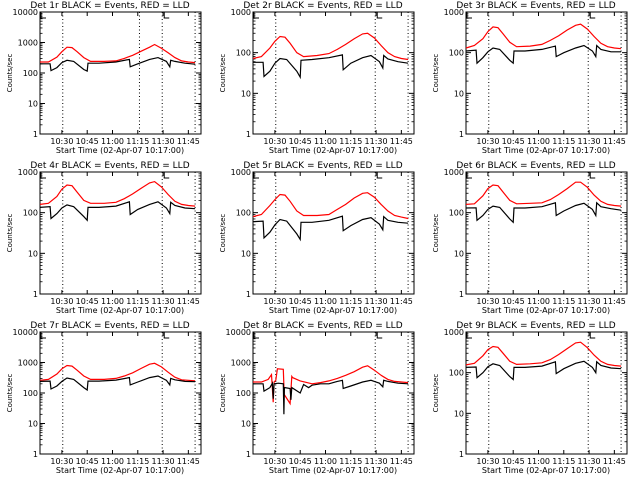 This screenshot has width=640, height=480. Describe the element at coordinates (109, 6) in the screenshot. I see `panel-title: Det 1r BLACK = Events, RED = LLD` at that location.